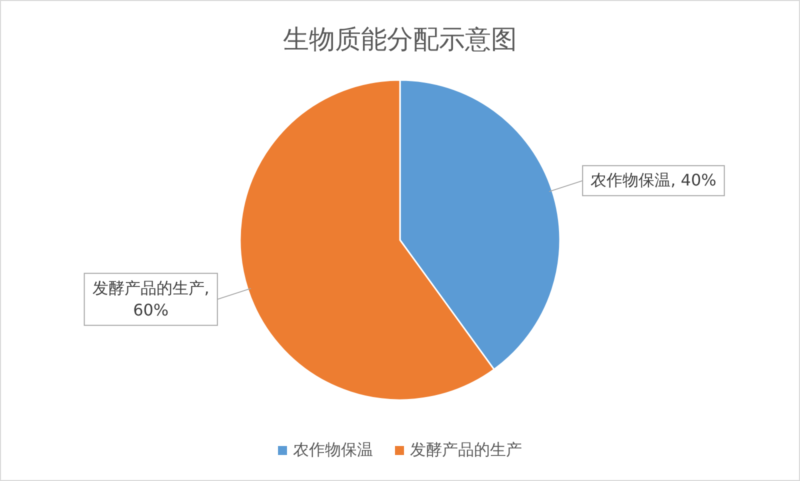  I want to click on legend-label: 发酵产品的生产, so click(466, 449).